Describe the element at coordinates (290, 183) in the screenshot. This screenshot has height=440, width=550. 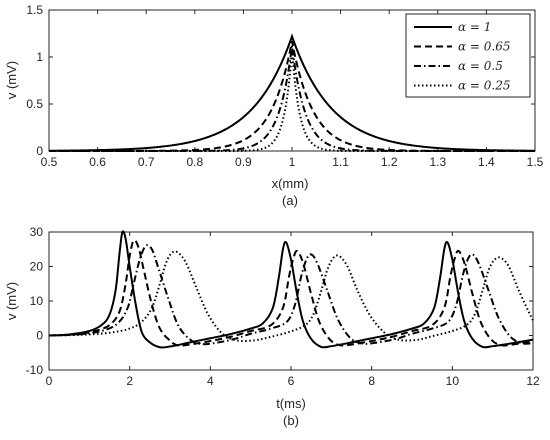
I see `x-axis-label-a: x(mm)` at that location.